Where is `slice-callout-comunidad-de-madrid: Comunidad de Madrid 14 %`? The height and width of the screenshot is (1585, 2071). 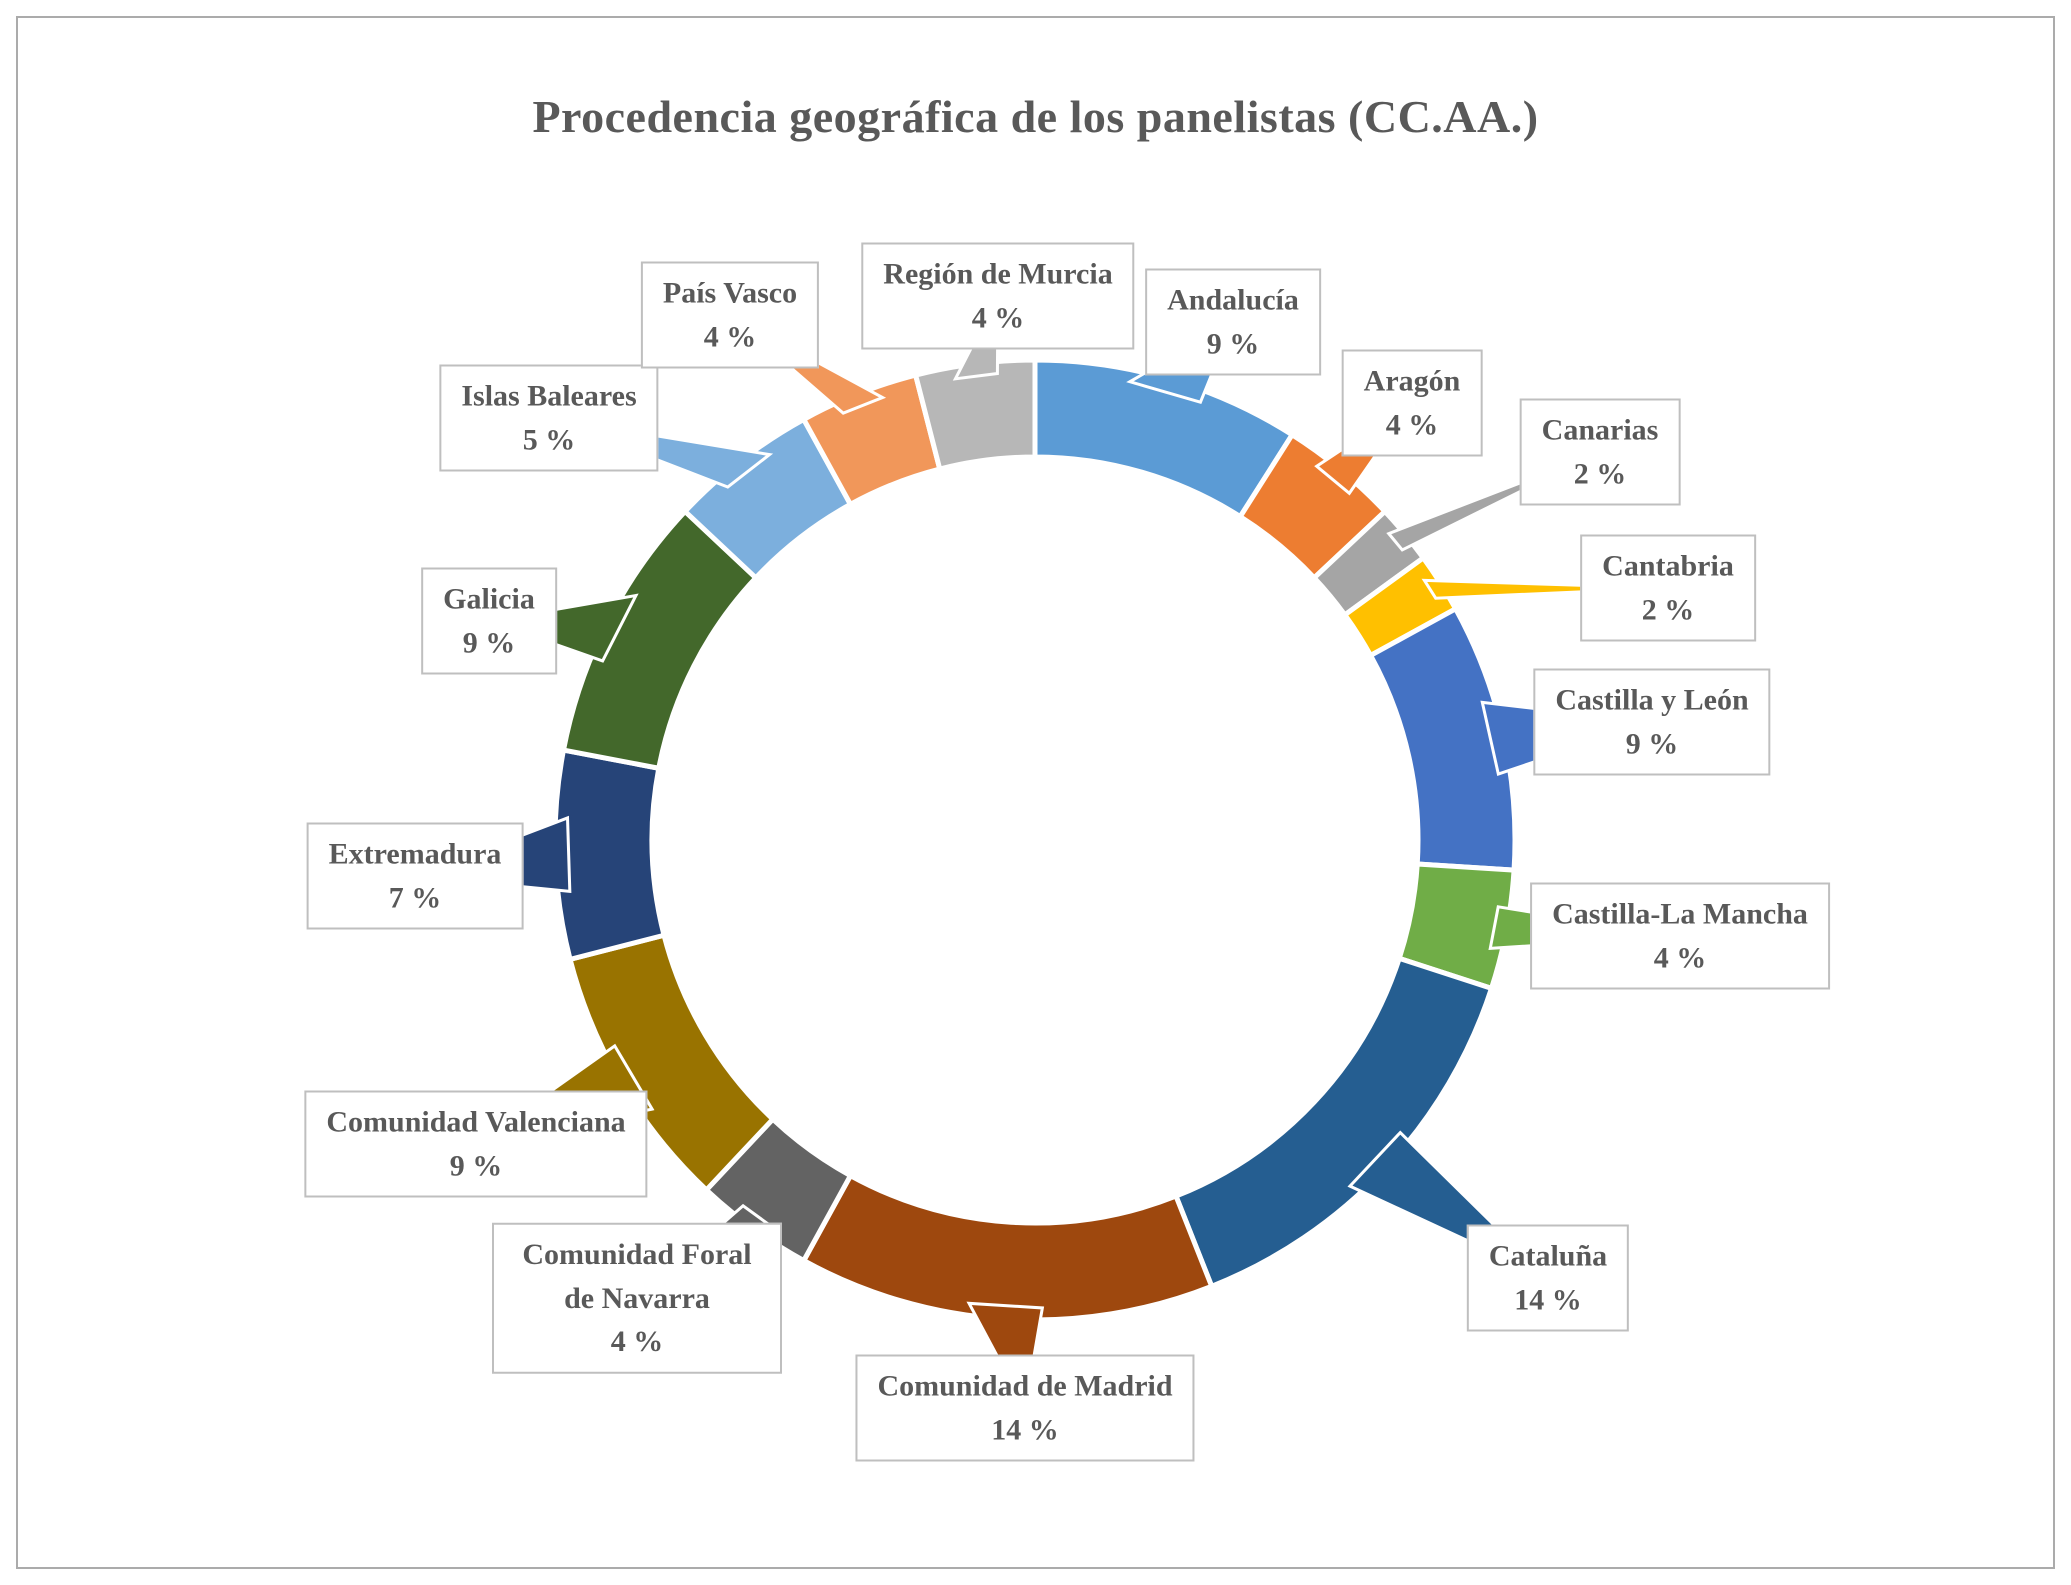 slice-callout-comunidad-de-madrid: Comunidad de Madrid 14 % is located at coordinates (1025, 1408).